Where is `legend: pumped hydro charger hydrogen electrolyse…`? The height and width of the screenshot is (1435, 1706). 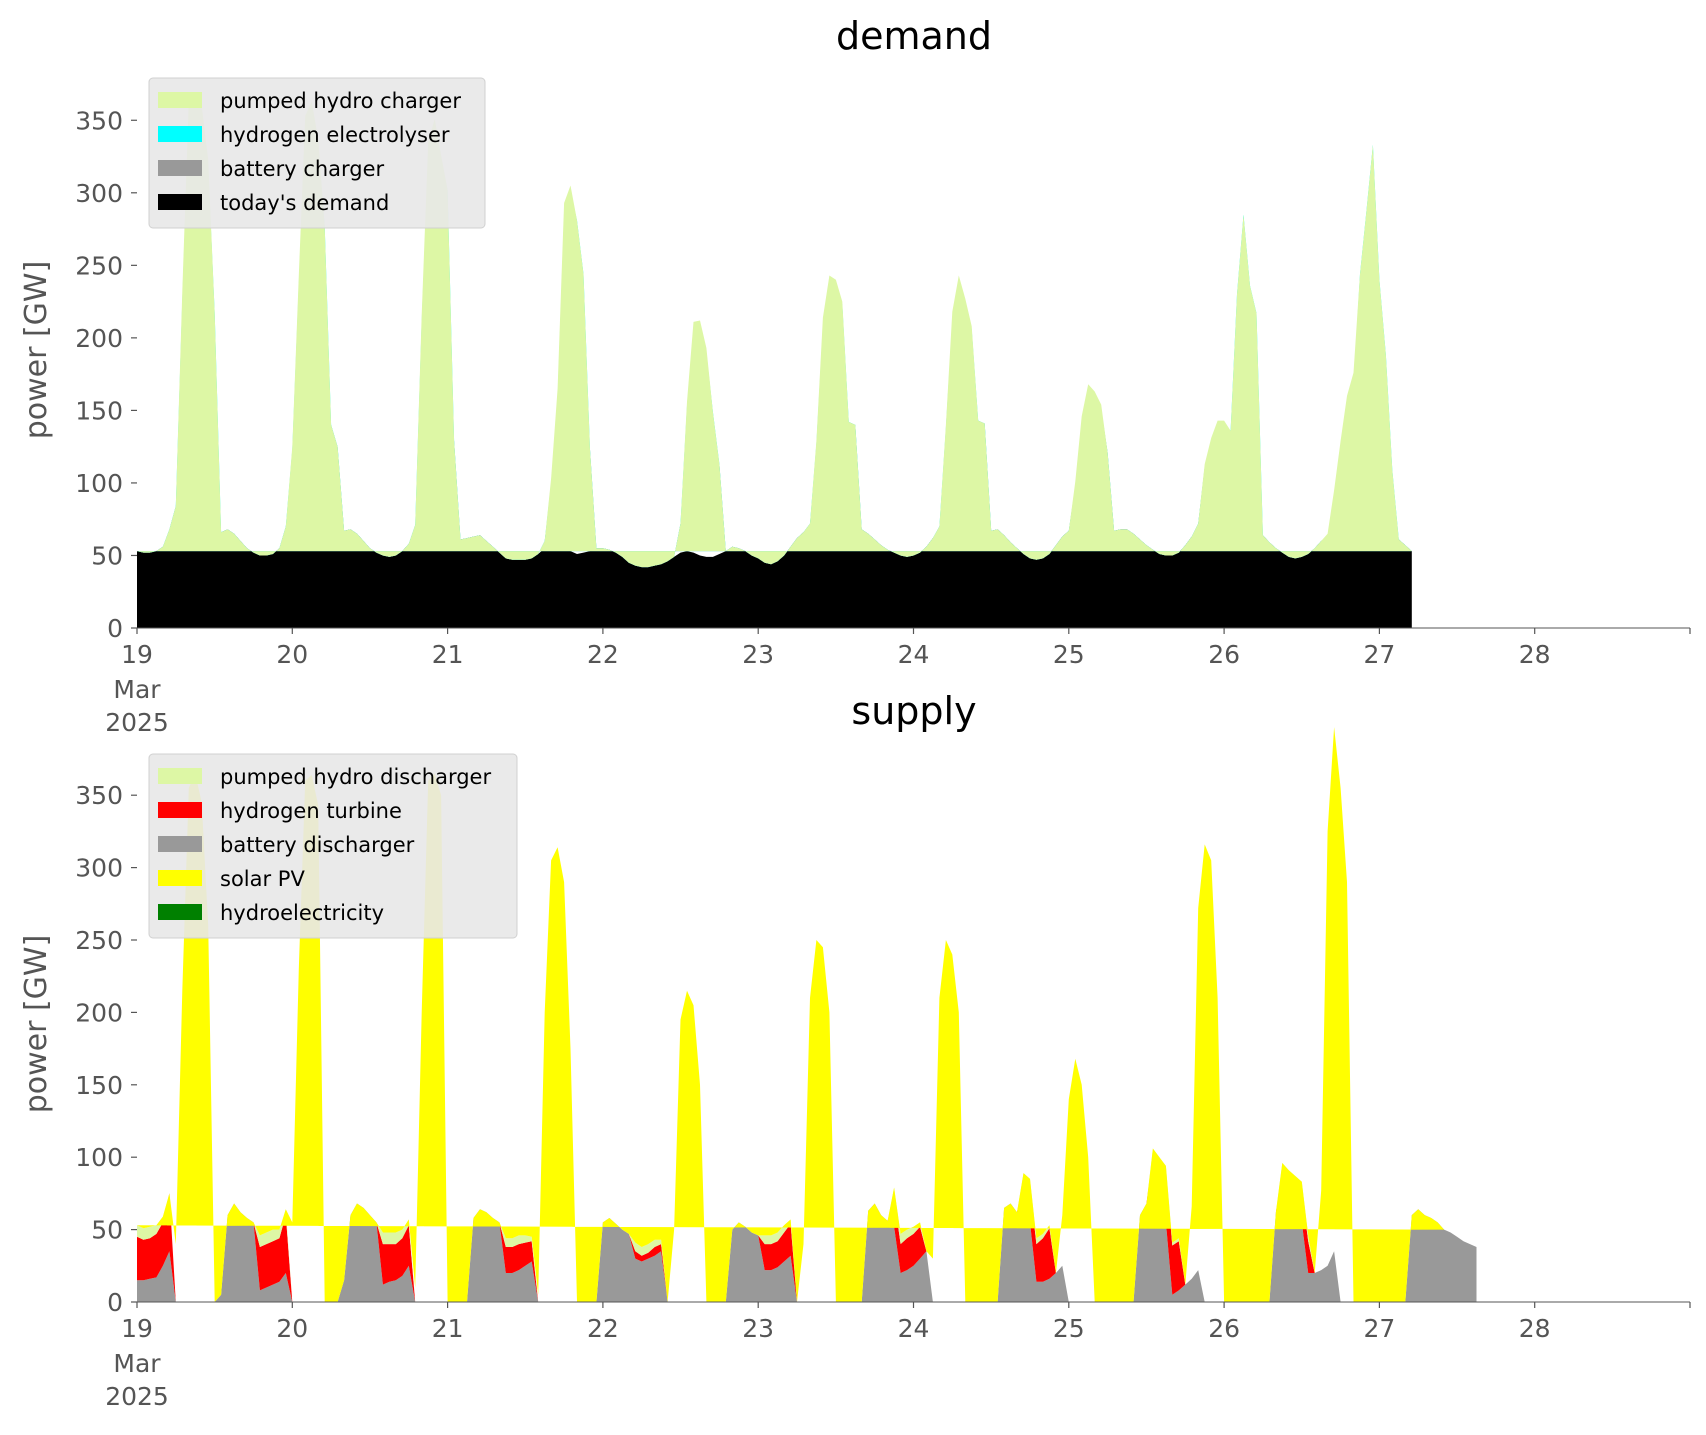
legend: pumped hydro charger hydrogen electrolyse… is located at coordinates (317, 153).